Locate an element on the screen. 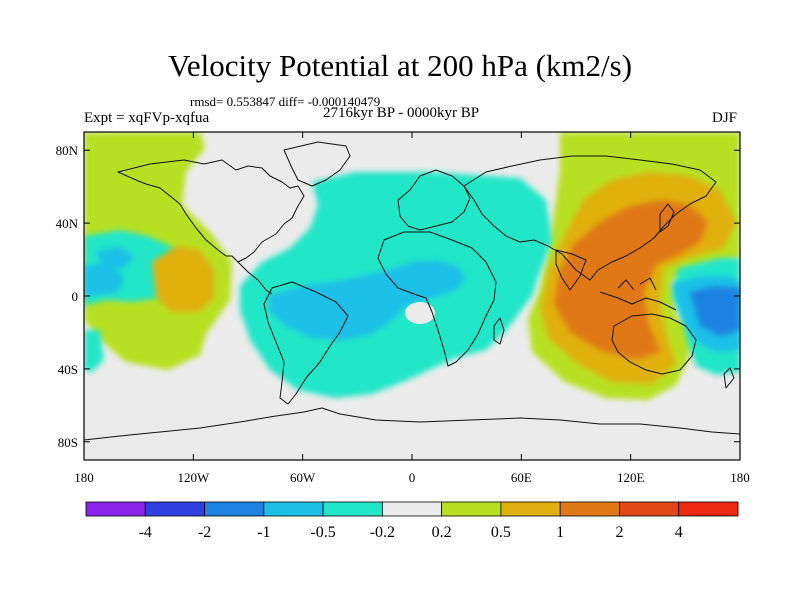 This screenshot has width=800, height=600. chart-title: Velocity Potential at 200 hPa (km2/s) is located at coordinates (400, 65).